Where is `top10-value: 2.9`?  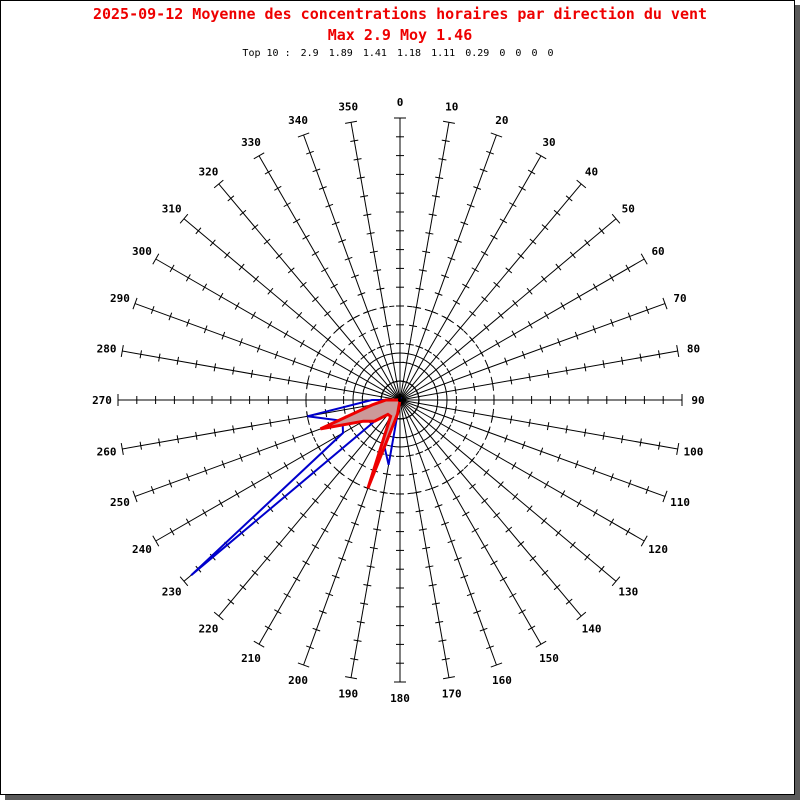 top10-value: 2.9 is located at coordinates (309, 53).